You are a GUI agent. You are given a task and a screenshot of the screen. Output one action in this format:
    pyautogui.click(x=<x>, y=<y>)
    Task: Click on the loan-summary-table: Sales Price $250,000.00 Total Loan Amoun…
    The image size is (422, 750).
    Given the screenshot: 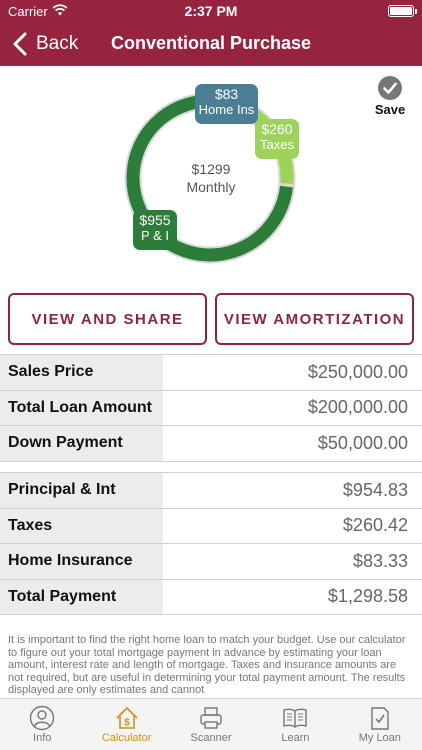 What is the action you would take?
    pyautogui.click(x=211, y=408)
    